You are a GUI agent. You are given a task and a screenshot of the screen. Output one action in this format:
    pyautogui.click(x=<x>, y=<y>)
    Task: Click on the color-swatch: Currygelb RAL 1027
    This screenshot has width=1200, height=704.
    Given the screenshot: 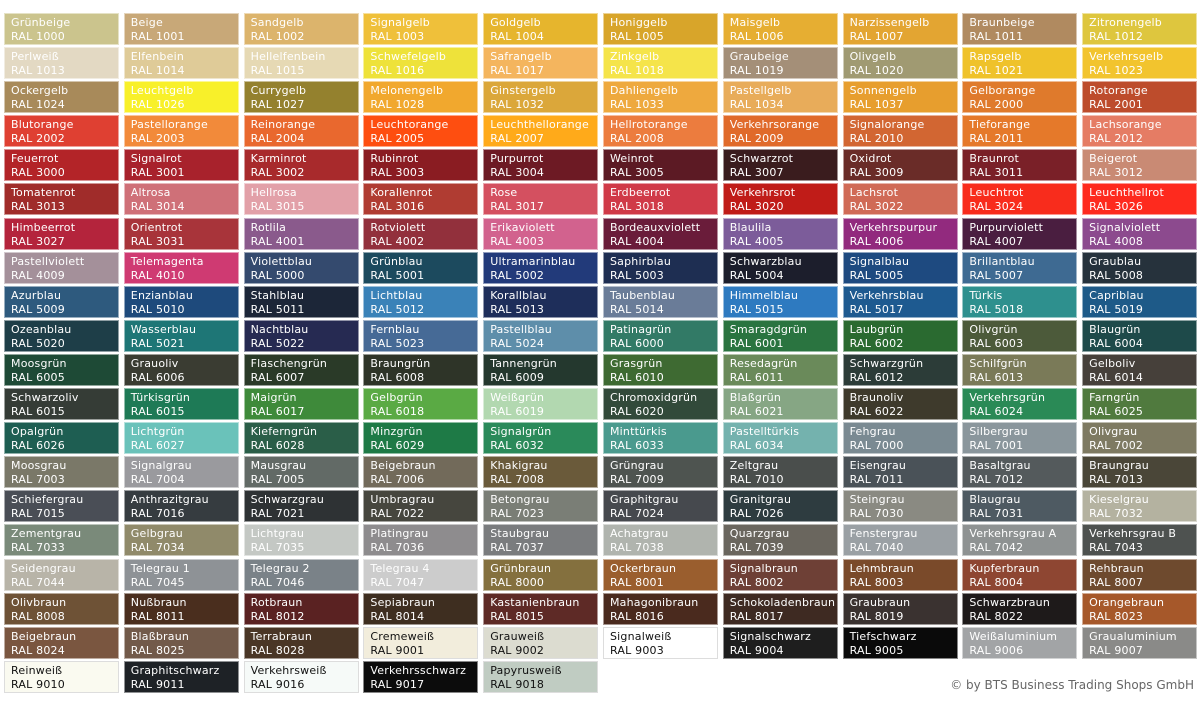 What is the action you would take?
    pyautogui.click(x=301, y=97)
    